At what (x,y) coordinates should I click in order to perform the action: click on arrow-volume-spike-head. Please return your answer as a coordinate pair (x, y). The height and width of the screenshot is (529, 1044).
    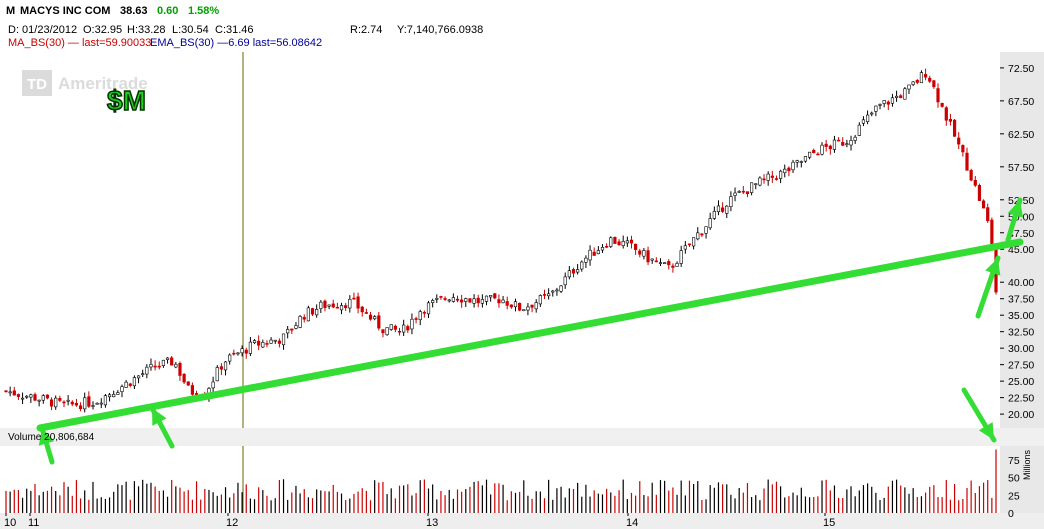
    Looking at the image, I should click on (986, 431).